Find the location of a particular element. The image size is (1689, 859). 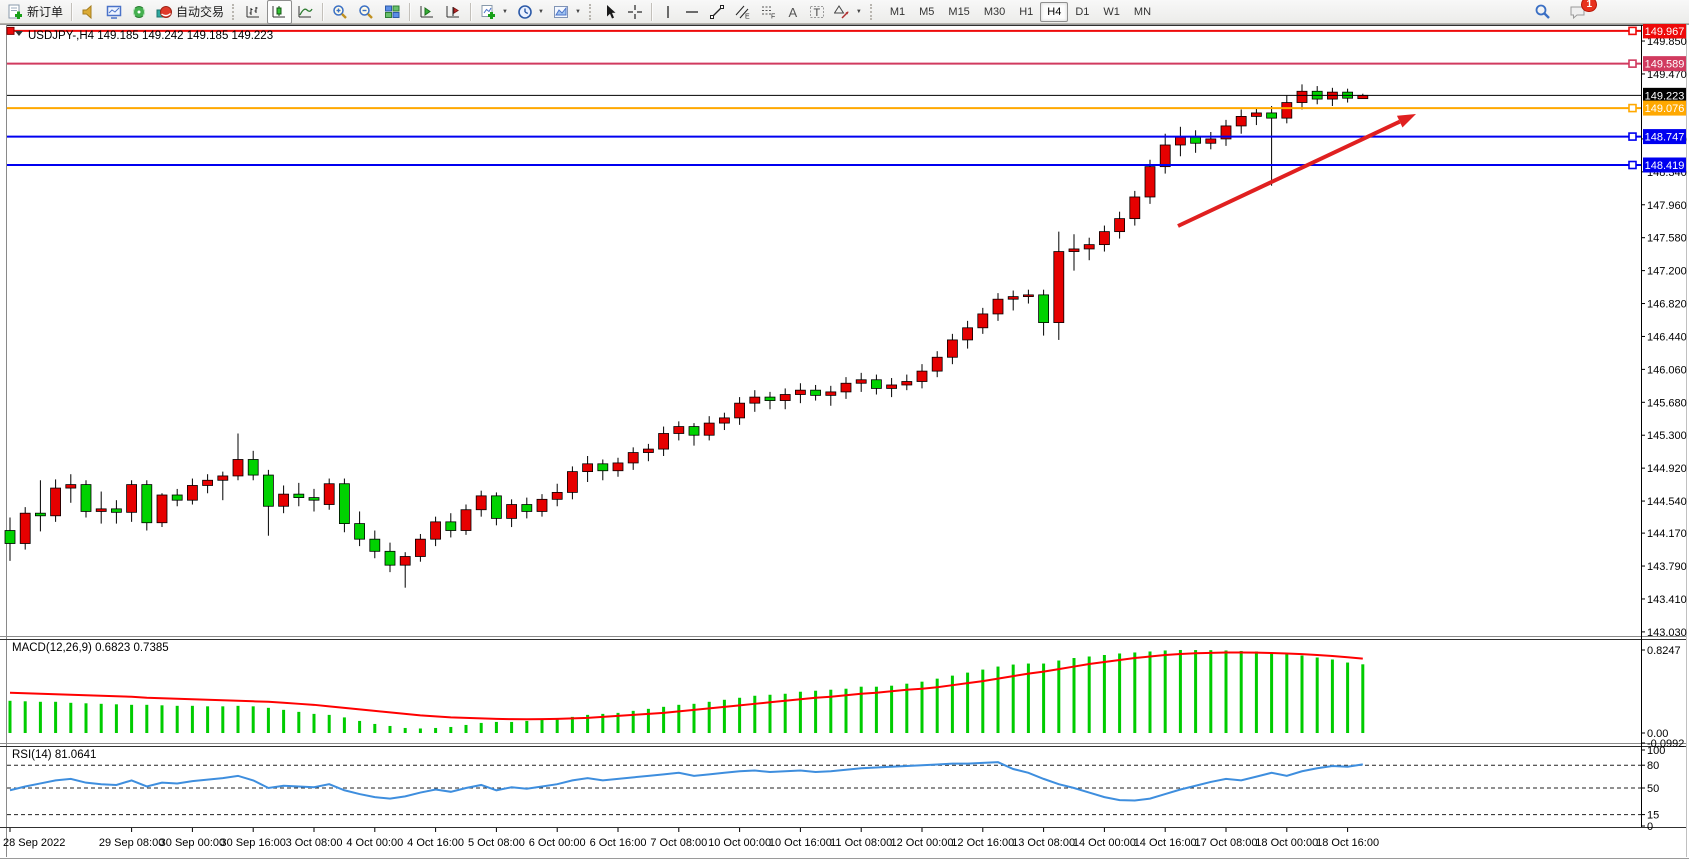

zoom-in-button is located at coordinates (340, 12).